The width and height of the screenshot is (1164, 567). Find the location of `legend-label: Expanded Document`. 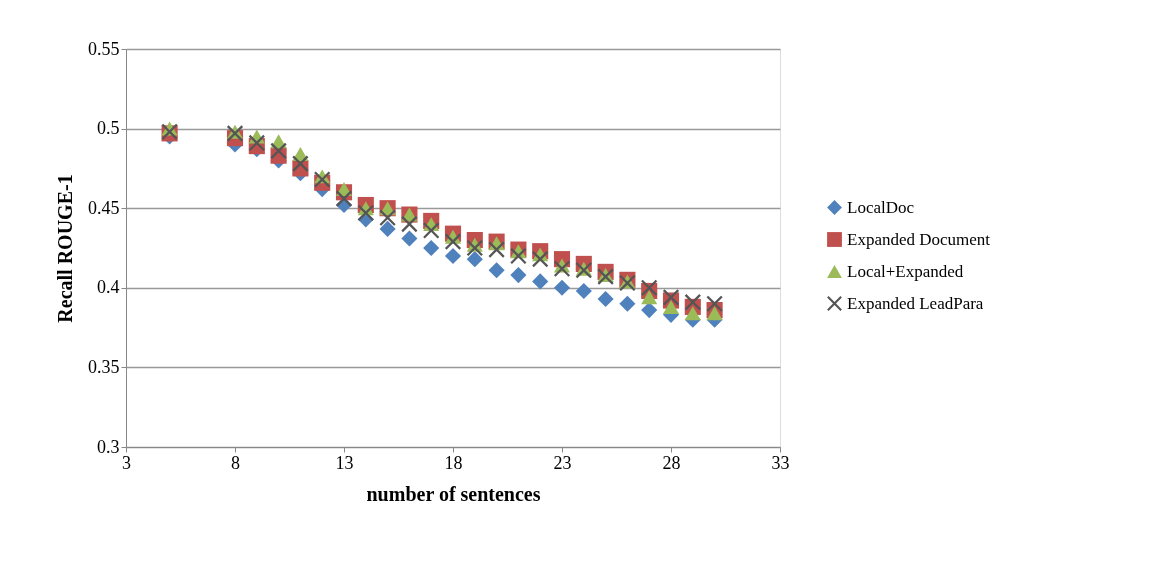

legend-label: Expanded Document is located at coordinates (919, 239).